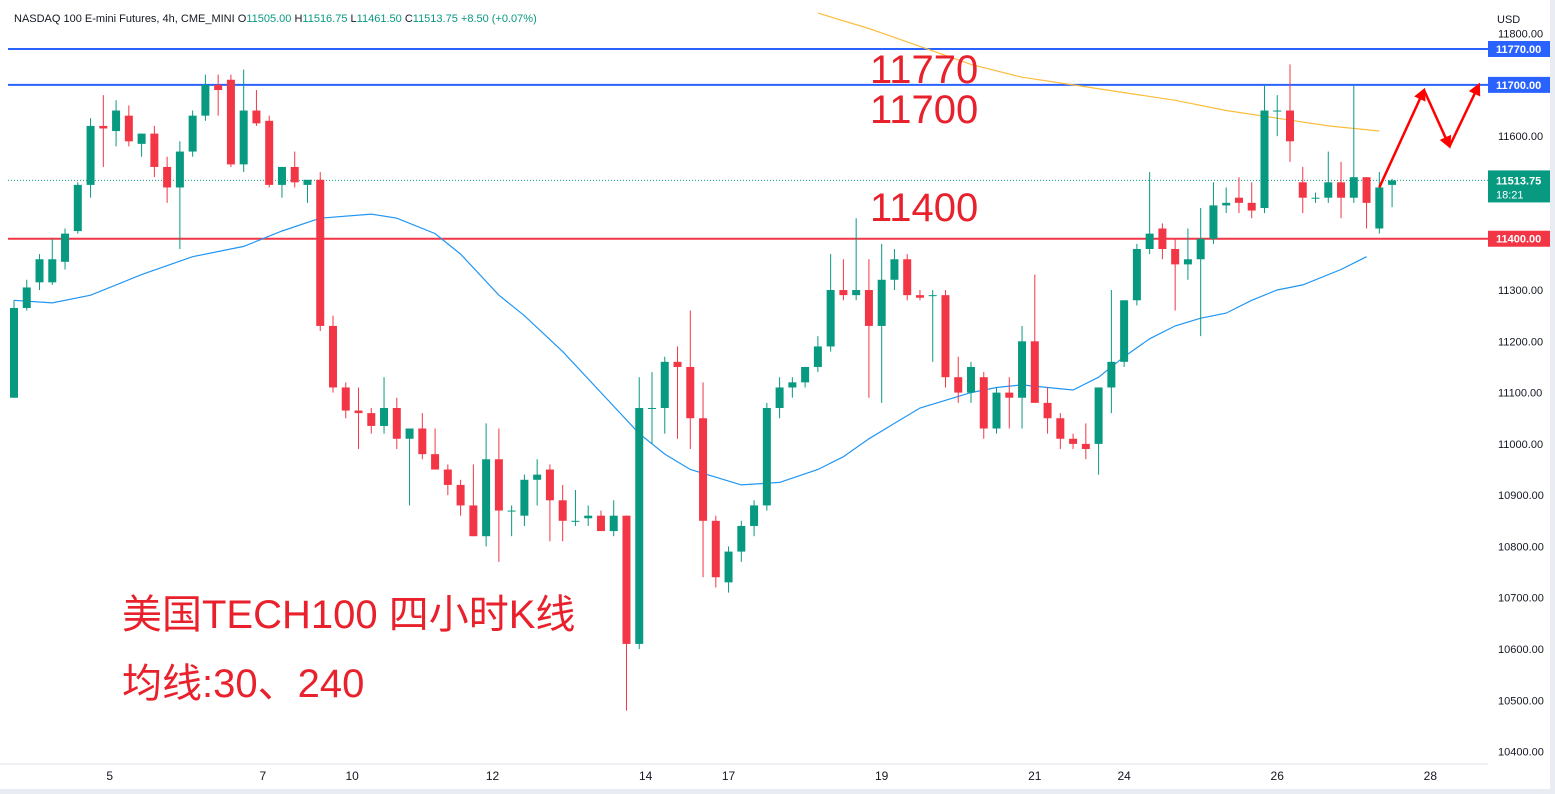 This screenshot has height=794, width=1555. What do you see at coordinates (1509, 20) in the screenshot?
I see `currency-label: USD` at bounding box center [1509, 20].